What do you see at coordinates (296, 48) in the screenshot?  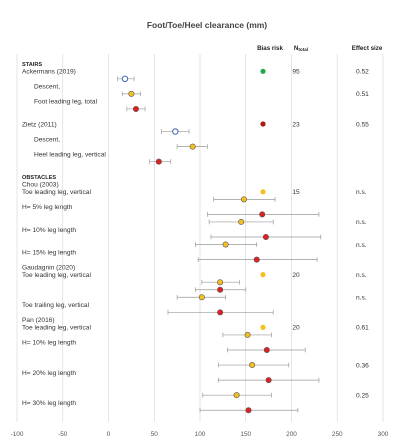 I see `header-n-label: N` at bounding box center [296, 48].